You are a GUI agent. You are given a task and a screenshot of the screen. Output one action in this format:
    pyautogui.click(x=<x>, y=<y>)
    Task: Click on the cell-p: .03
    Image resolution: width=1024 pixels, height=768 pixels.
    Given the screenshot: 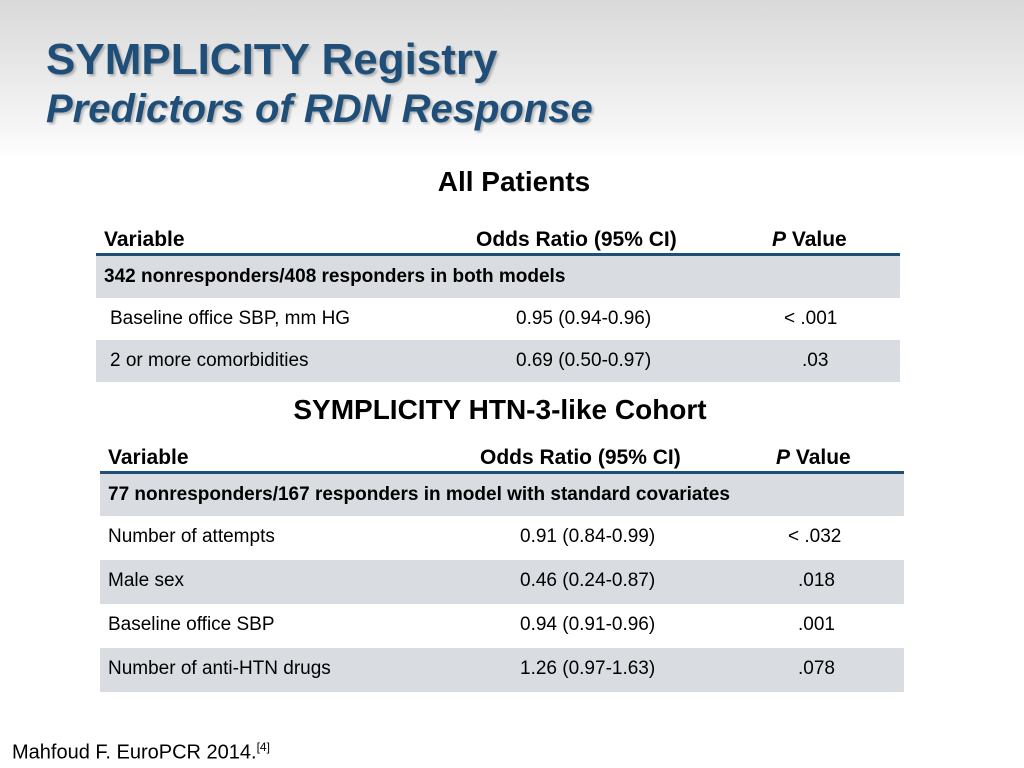 What is the action you would take?
    pyautogui.click(x=815, y=360)
    